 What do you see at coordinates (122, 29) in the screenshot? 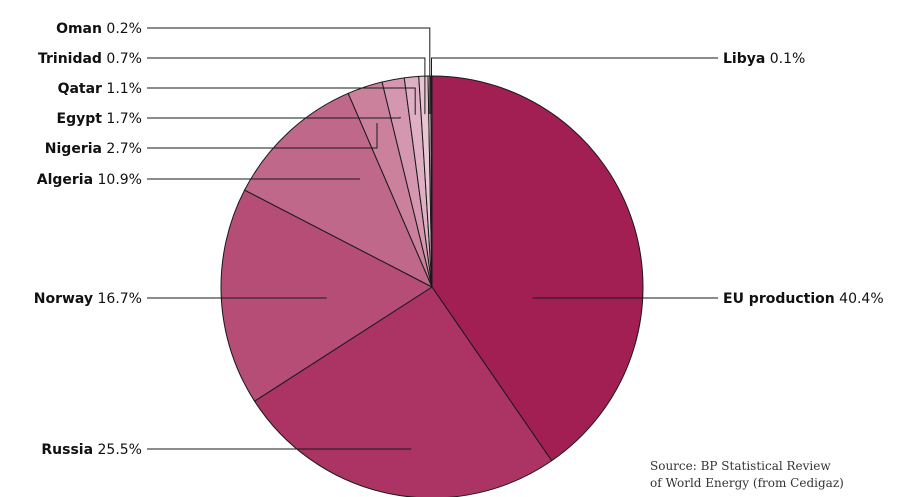
I see `slice-label-value: 0.2%` at bounding box center [122, 29].